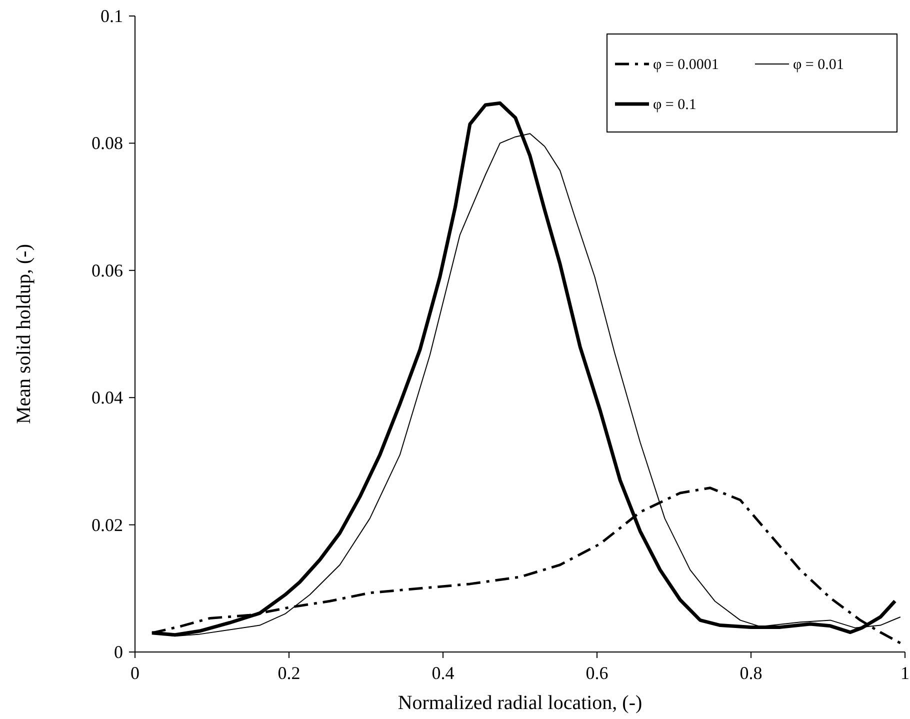 This screenshot has height=719, width=910. What do you see at coordinates (818, 65) in the screenshot?
I see `legend-label: φ = 0.01` at bounding box center [818, 65].